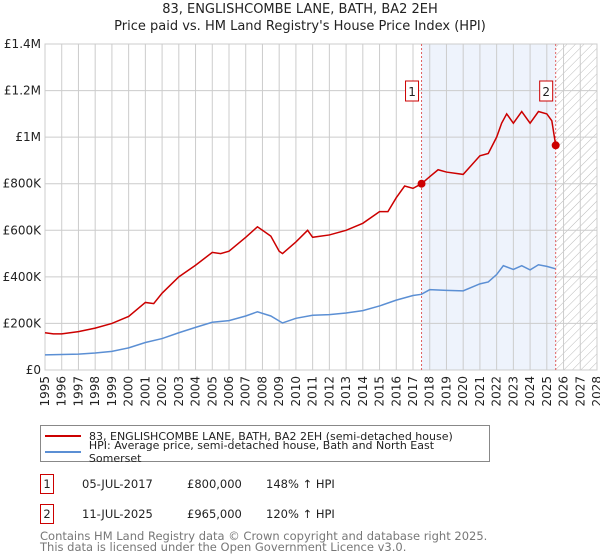  I want to click on x-tick-label: 2010, so click(296, 391).